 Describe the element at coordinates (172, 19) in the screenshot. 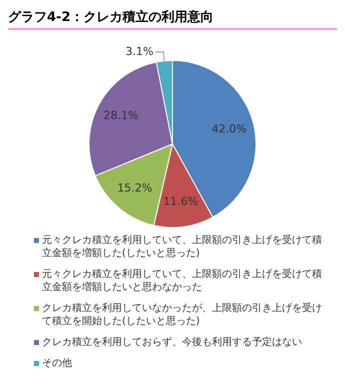

I see `chart-title: グラフ4-2：クレカ積立の利用意向` at that location.